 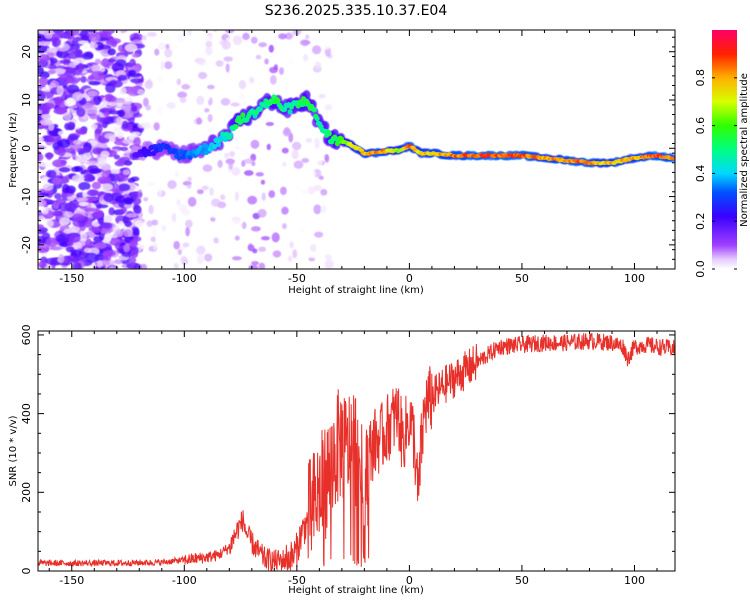 I want to click on colorbar-tick-label: 0.8, so click(x=700, y=78).